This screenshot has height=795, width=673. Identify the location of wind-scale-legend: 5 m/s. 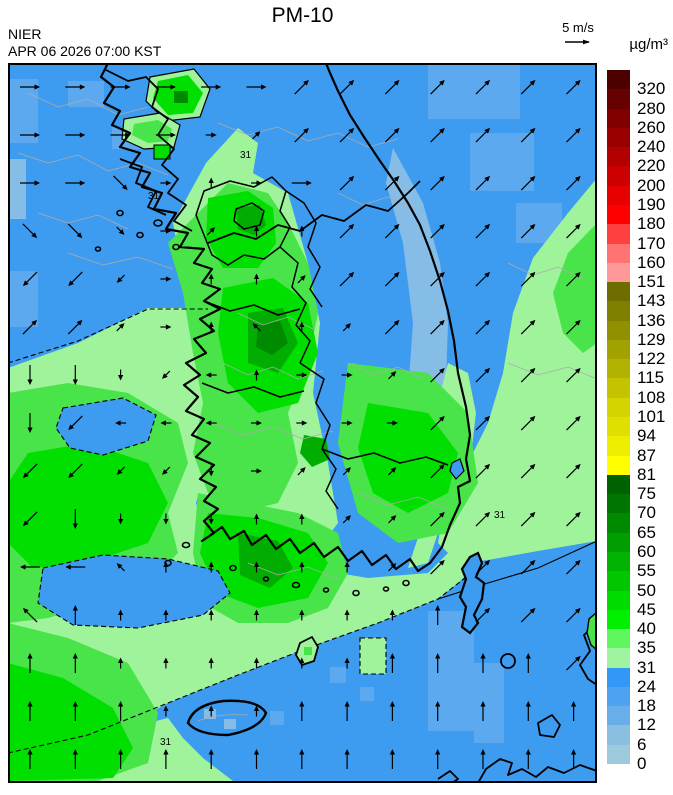
(578, 33).